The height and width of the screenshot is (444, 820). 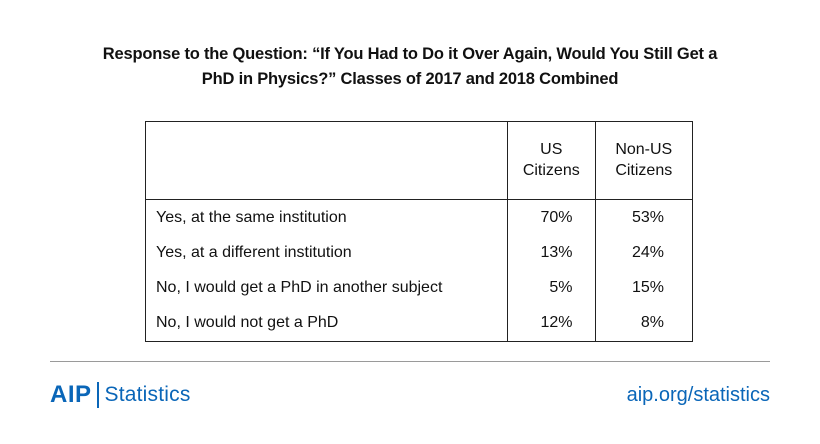 I want to click on table-row: No, I would not get a PhD 12% 8%, so click(x=419, y=323).